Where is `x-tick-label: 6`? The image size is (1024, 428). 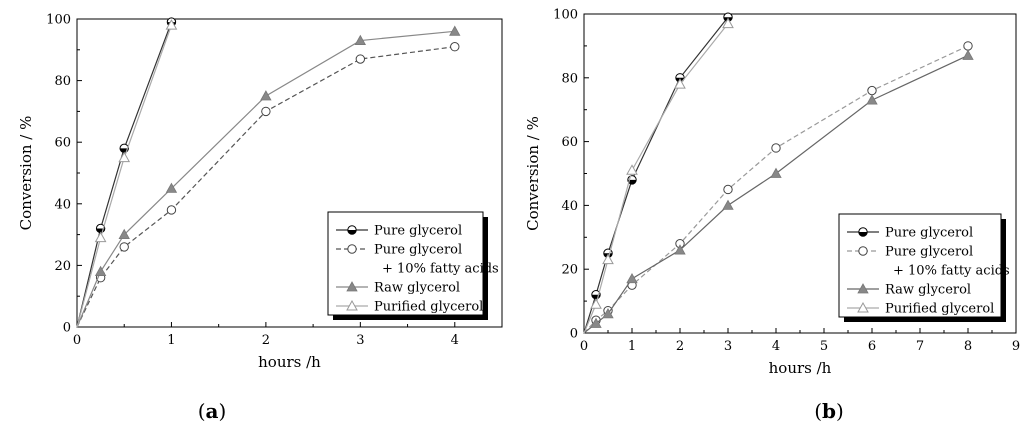 x-tick-label: 6 is located at coordinates (872, 346).